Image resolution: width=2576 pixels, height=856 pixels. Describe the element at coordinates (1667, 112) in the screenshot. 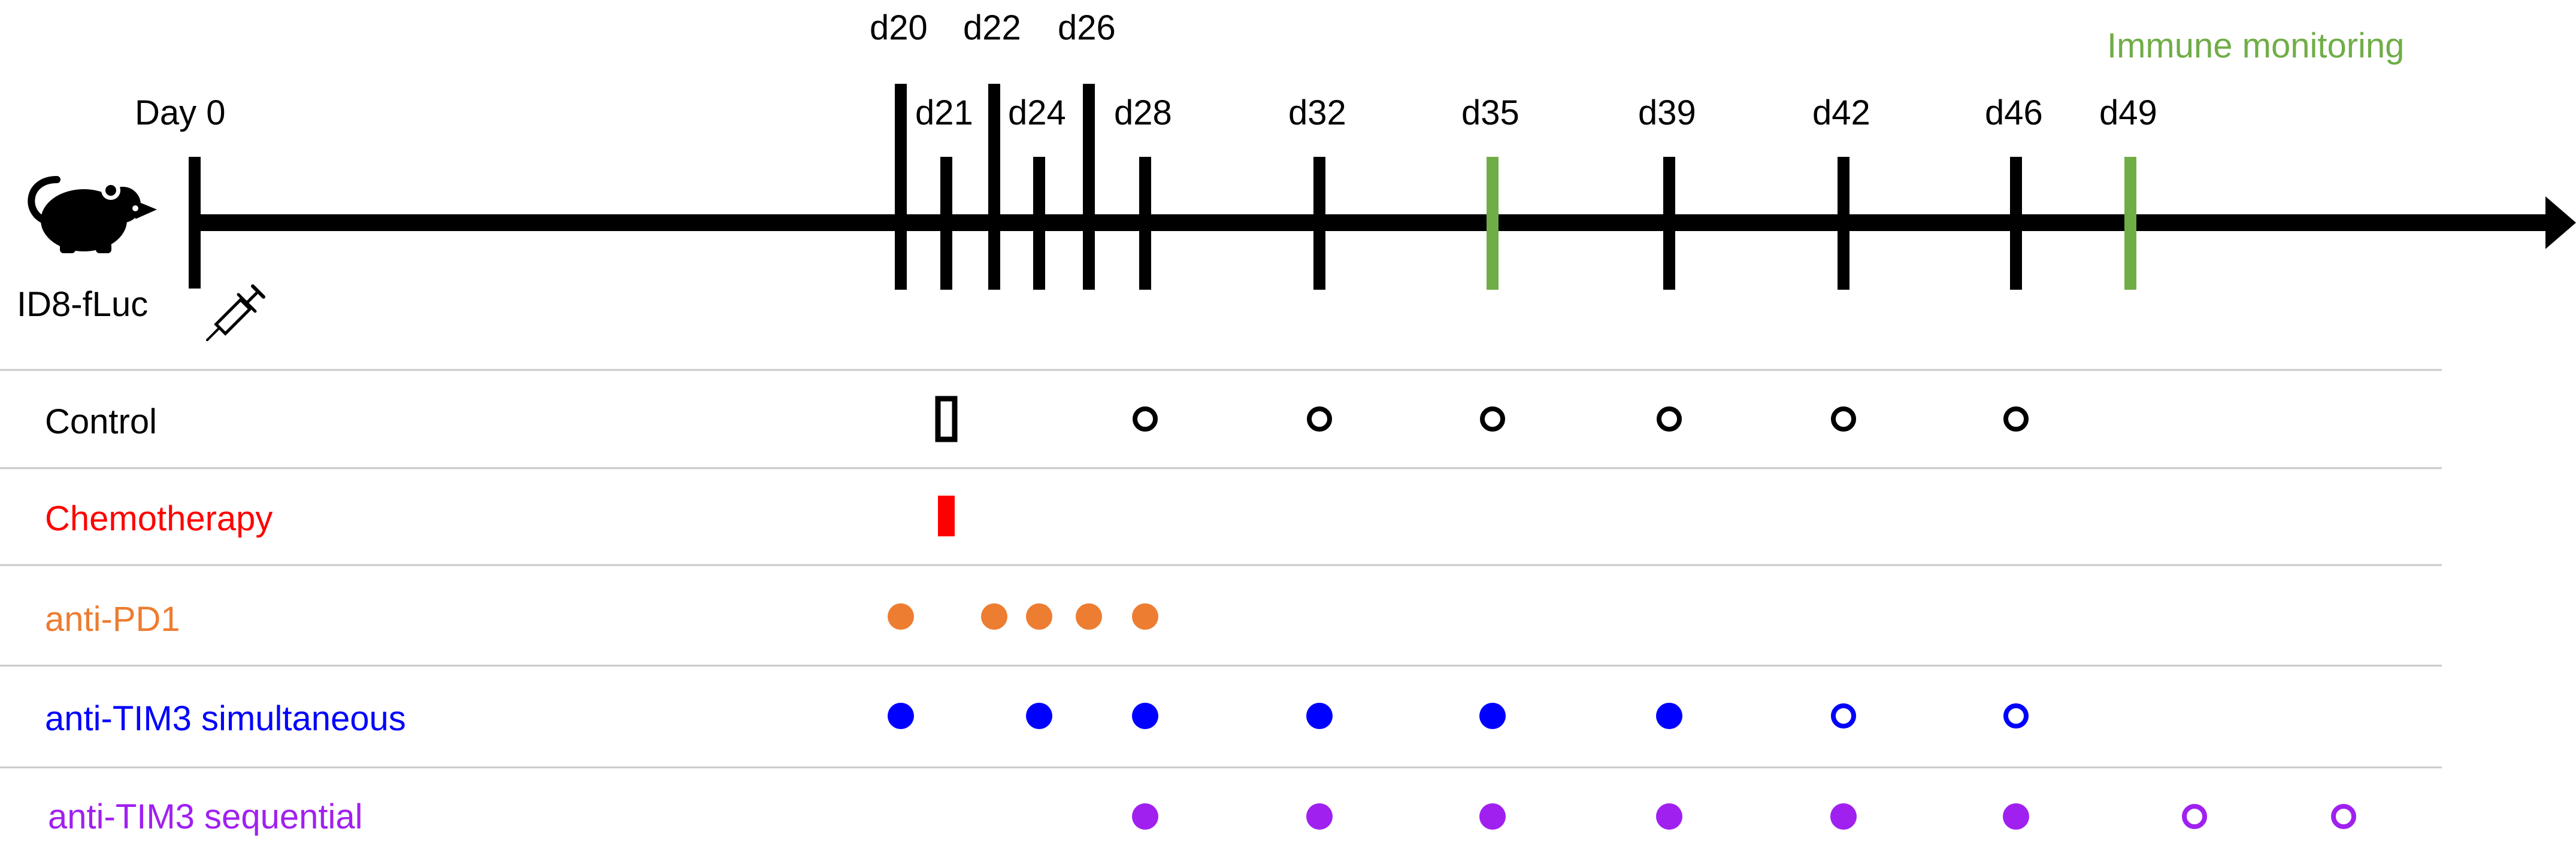

I see `tick-label-d39: d39` at that location.